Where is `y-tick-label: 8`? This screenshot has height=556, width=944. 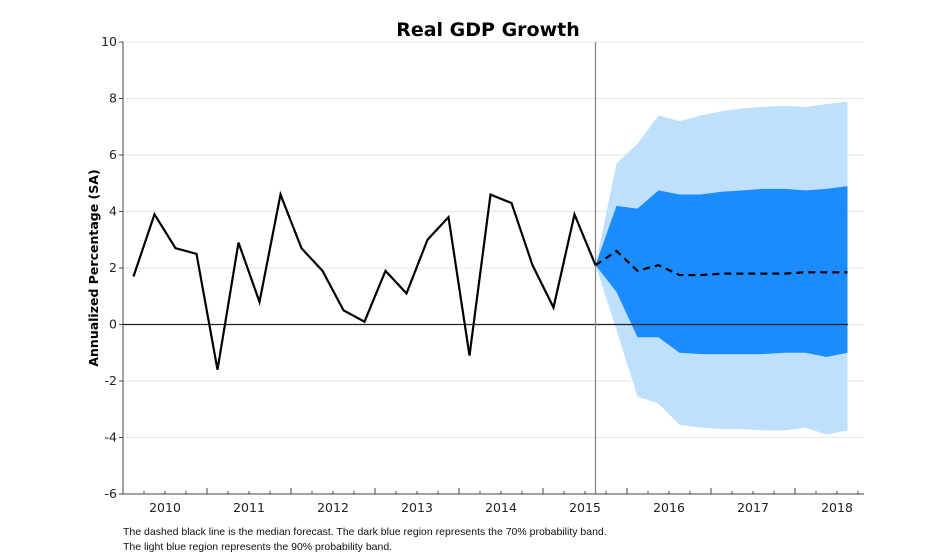
y-tick-label: 8 is located at coordinates (113, 98).